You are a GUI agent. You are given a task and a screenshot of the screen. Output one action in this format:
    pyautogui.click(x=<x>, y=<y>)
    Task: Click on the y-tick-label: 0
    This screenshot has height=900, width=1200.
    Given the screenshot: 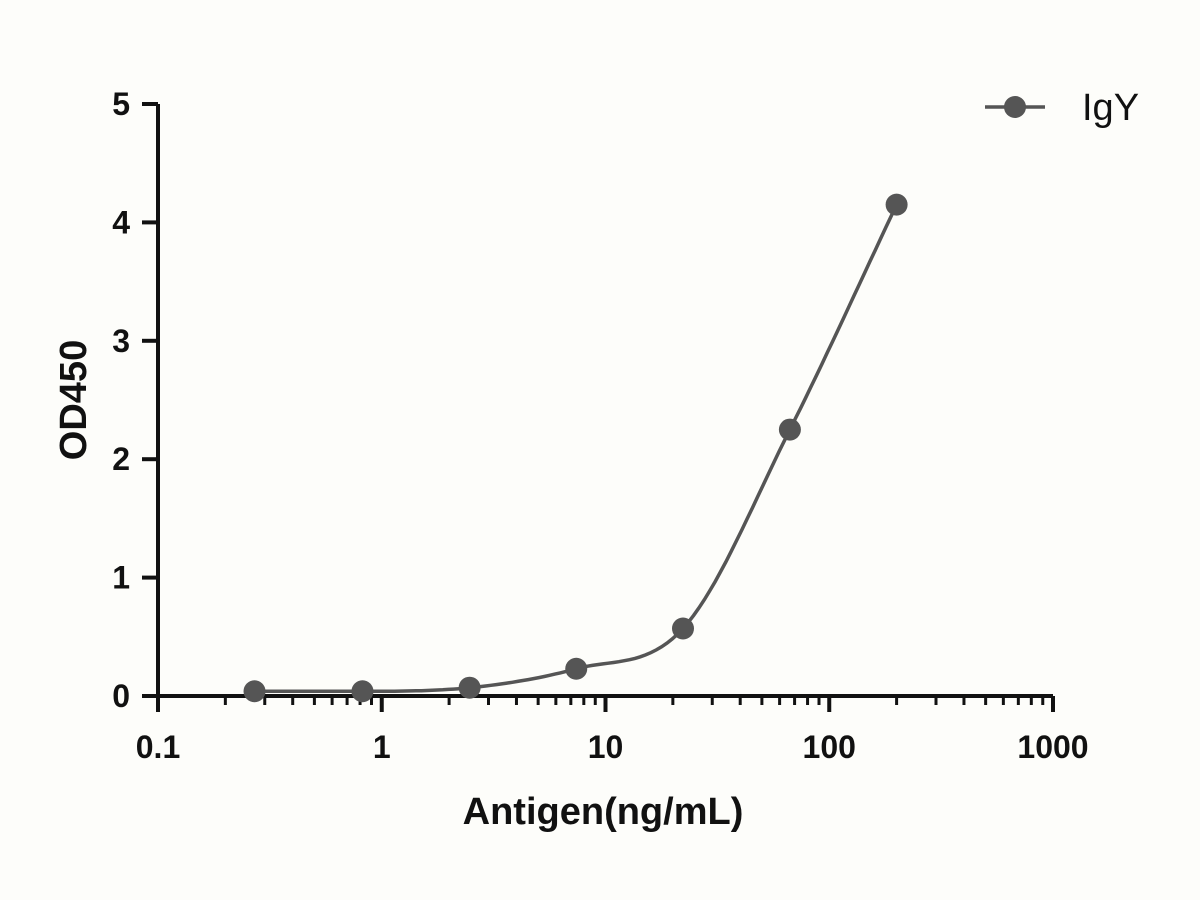 What is the action you would take?
    pyautogui.click(x=121, y=696)
    